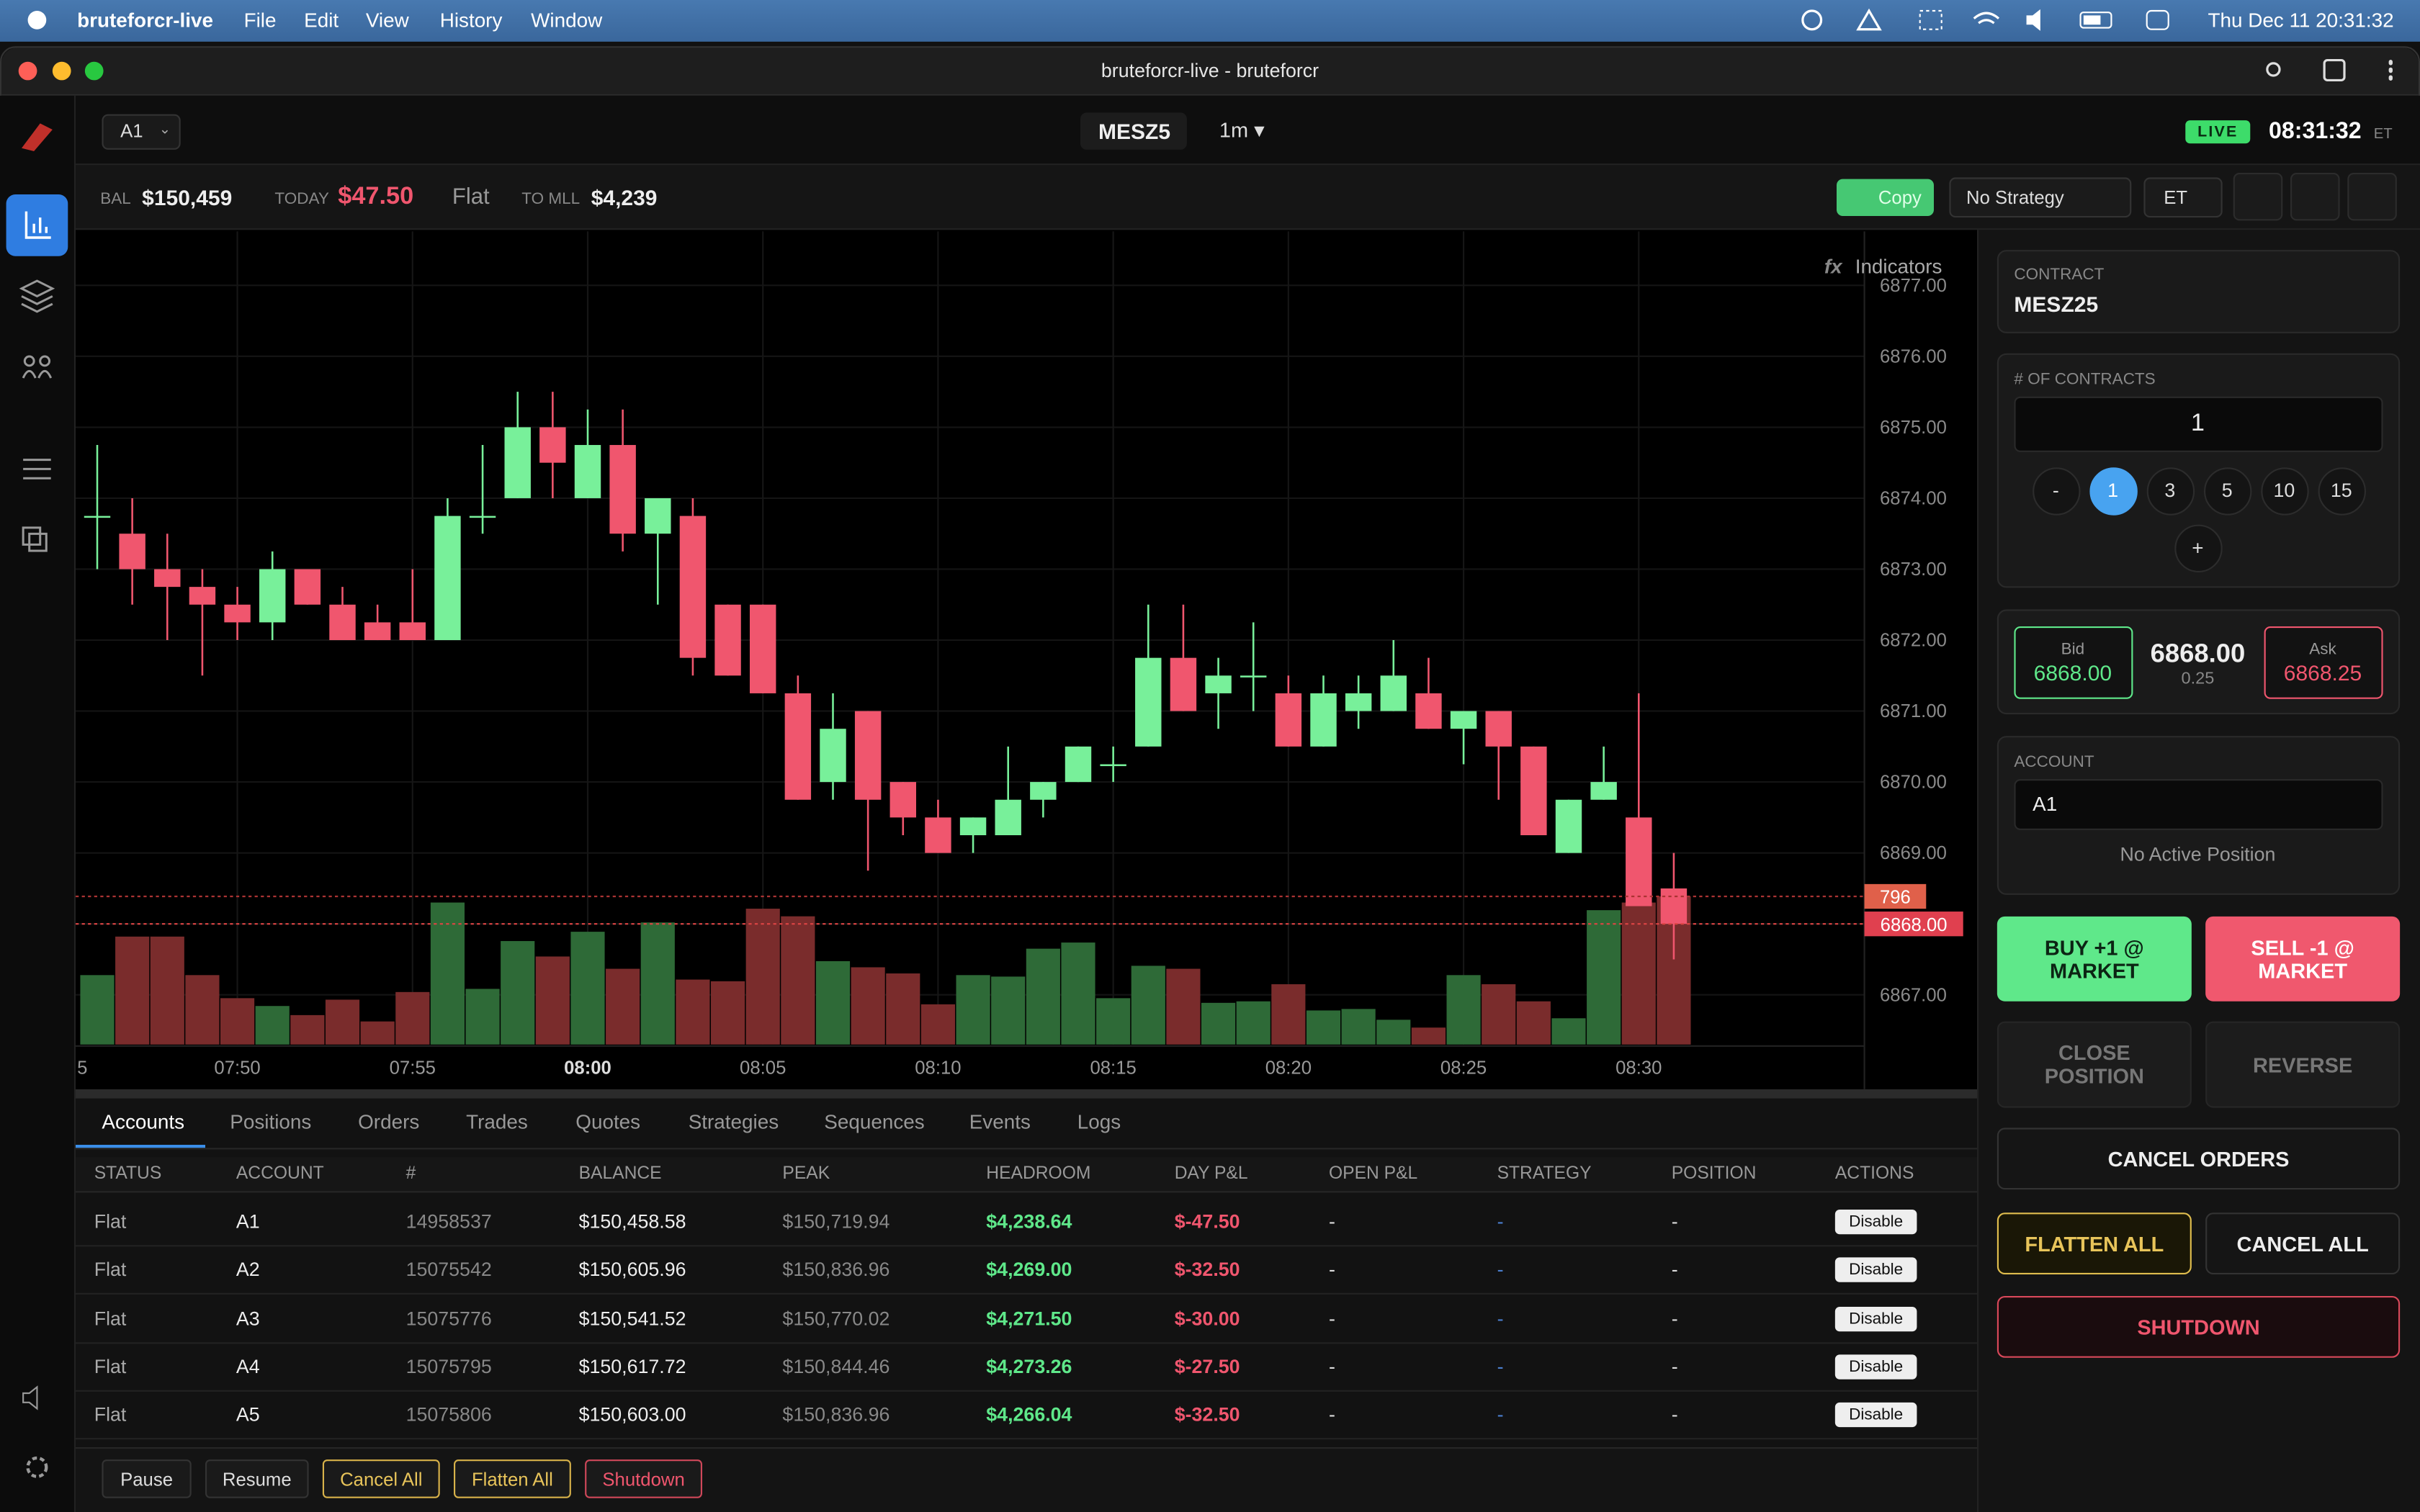 Image resolution: width=2420 pixels, height=1512 pixels. Describe the element at coordinates (271, 1121) in the screenshot. I see `tab: Positions` at that location.